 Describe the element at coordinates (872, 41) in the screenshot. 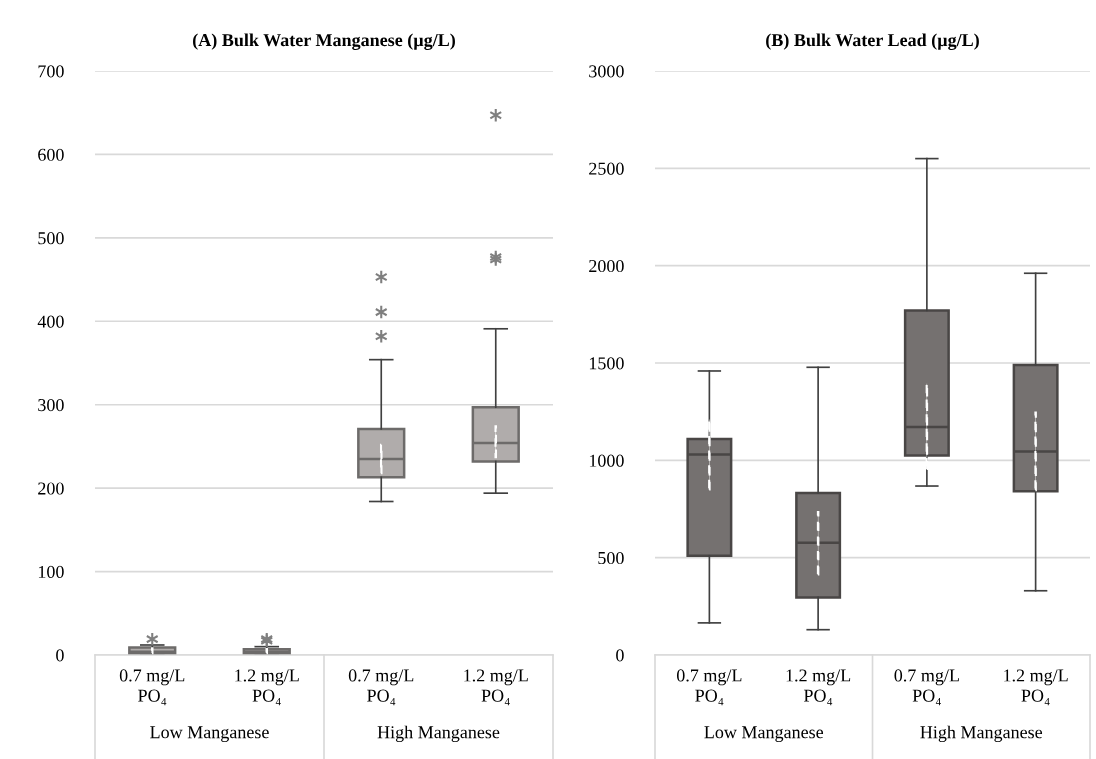

I see `chart-title: (B) Bulk Water Lead (µg/L)` at that location.